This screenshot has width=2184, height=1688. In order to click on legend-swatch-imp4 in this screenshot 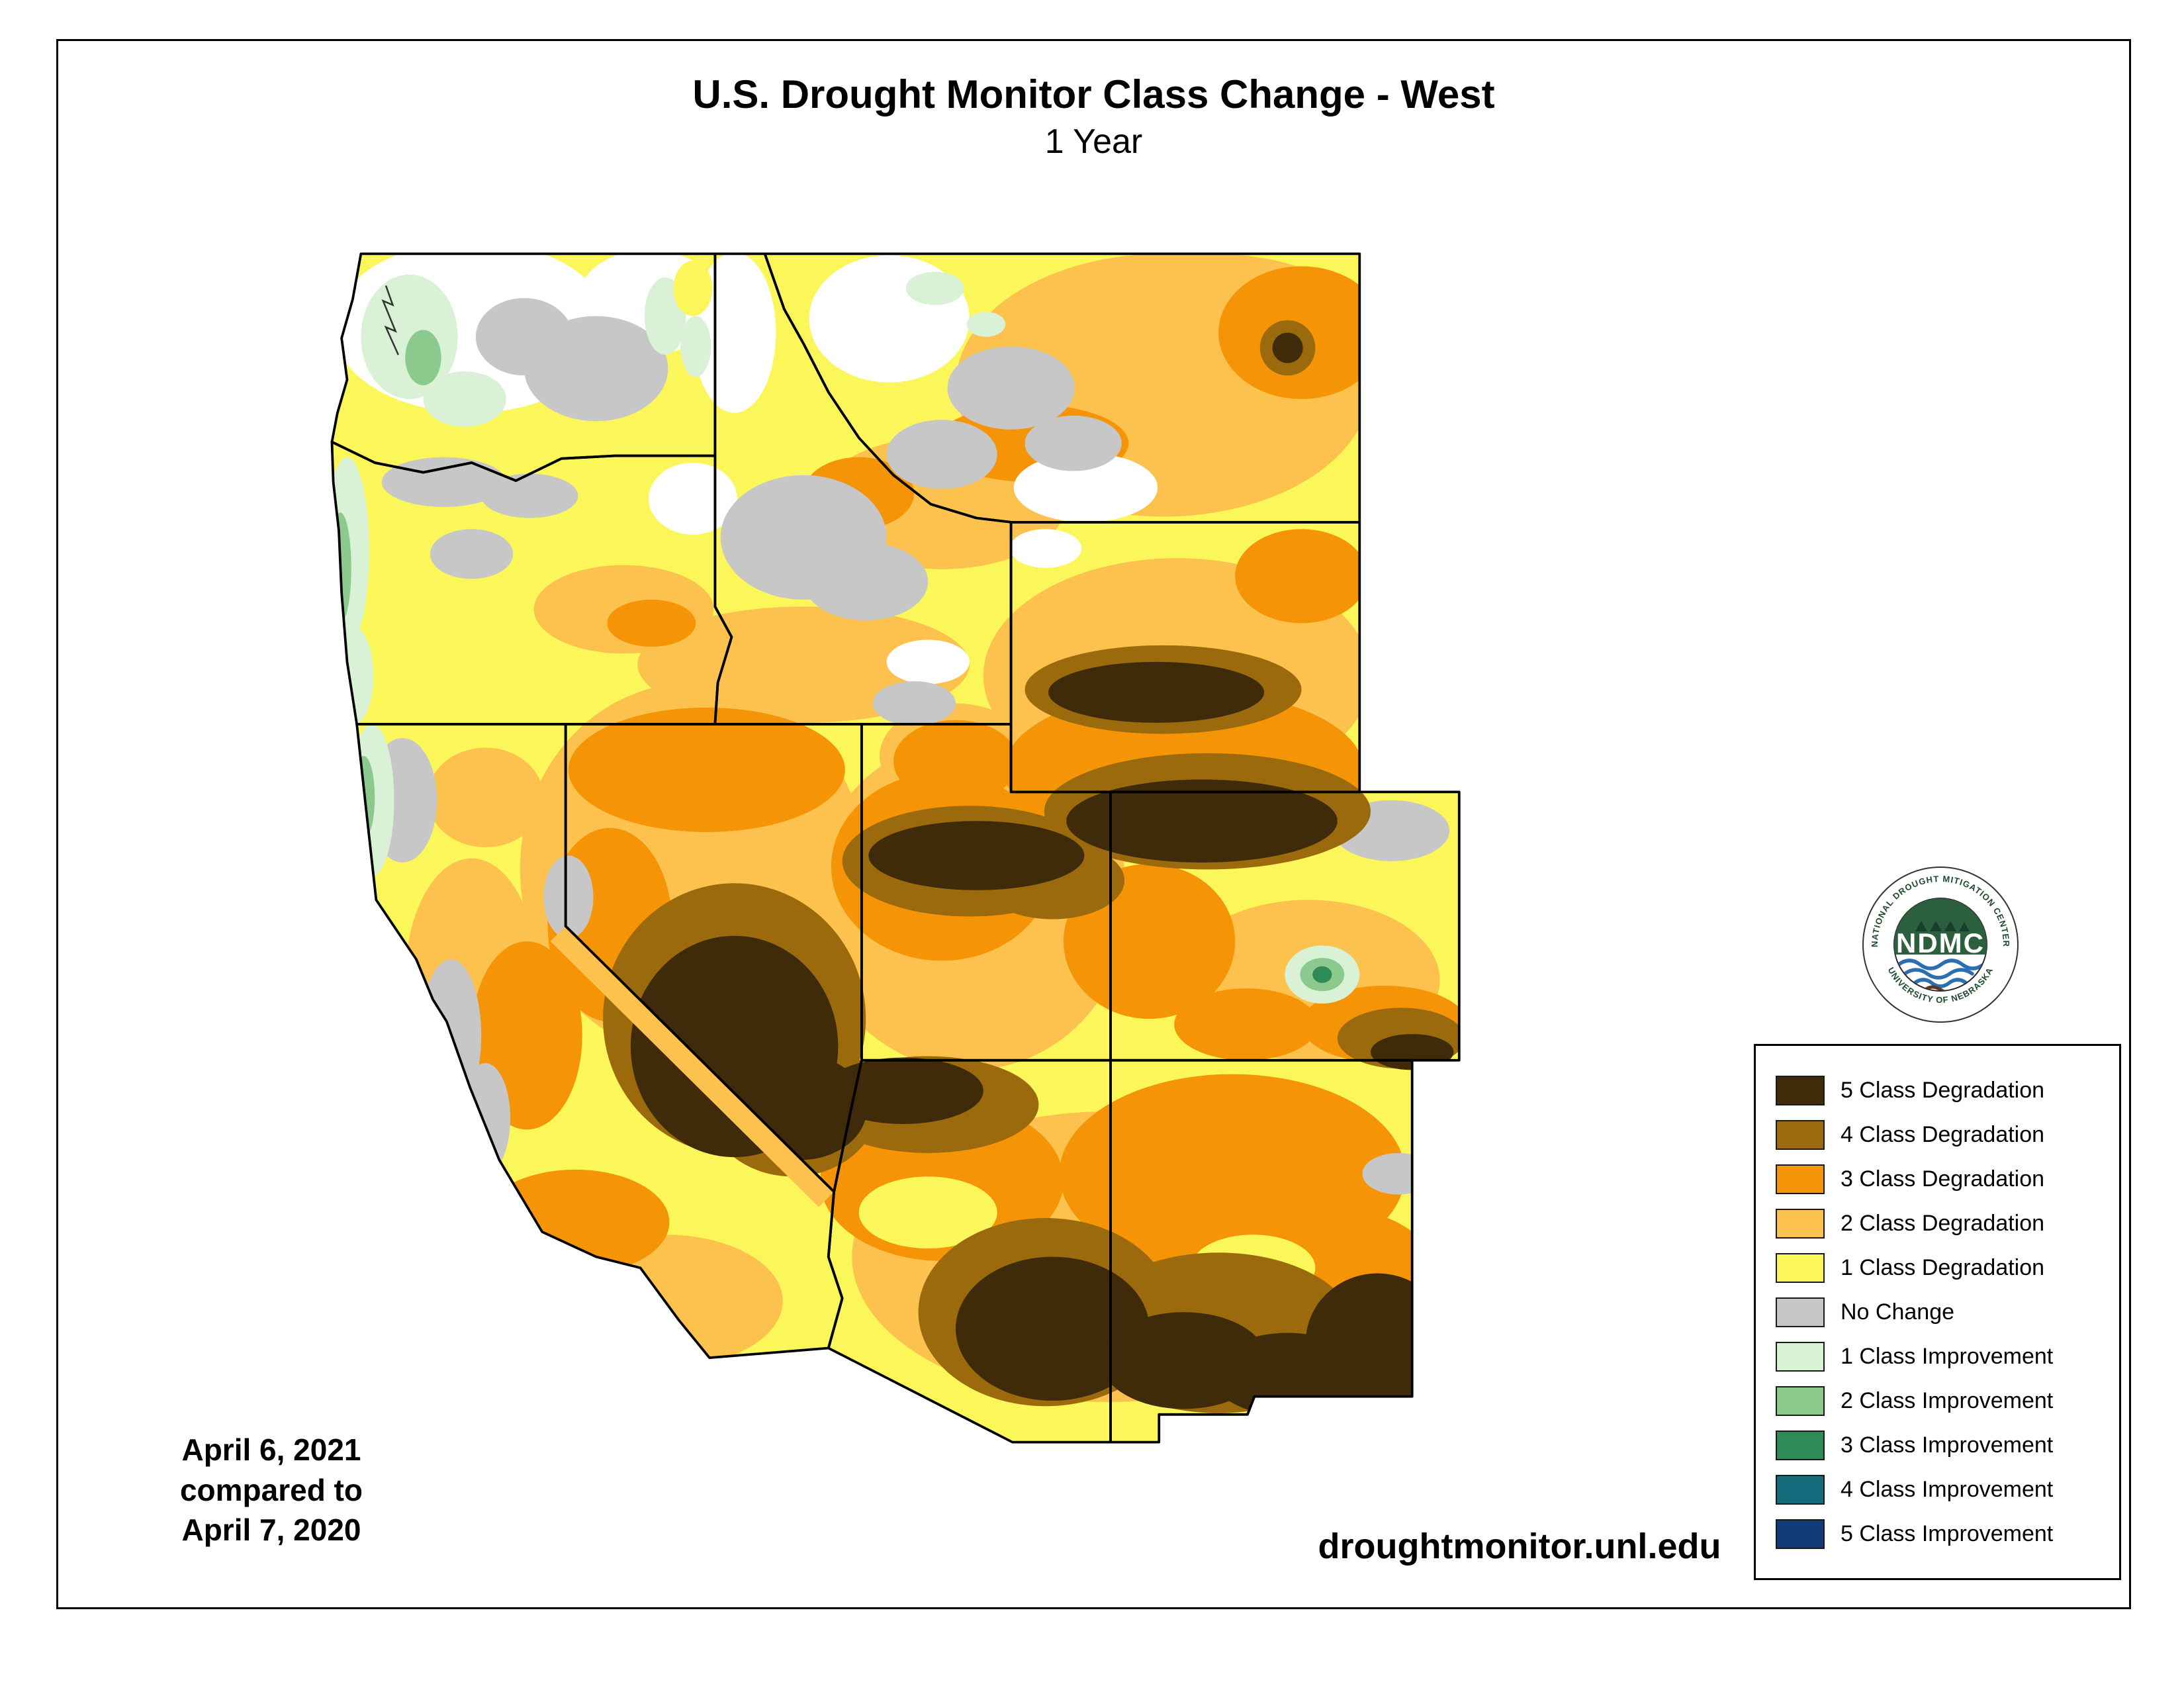, I will do `click(1800, 1489)`.